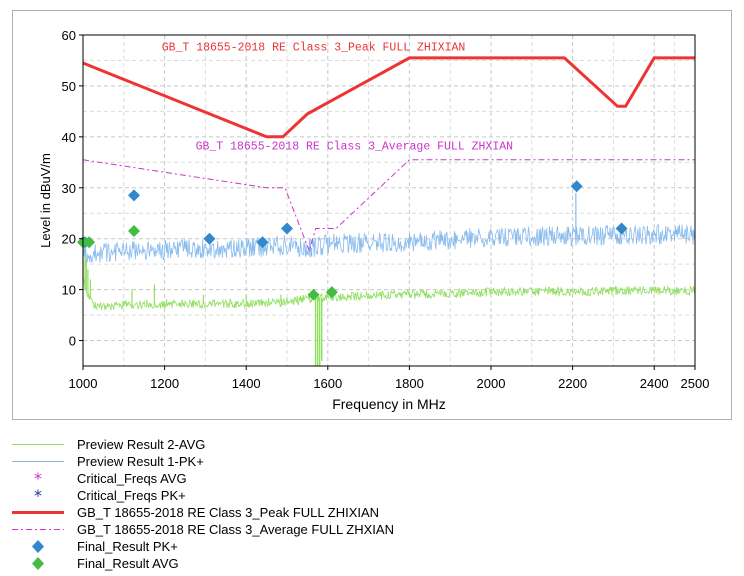 The width and height of the screenshot is (744, 576). What do you see at coordinates (131, 495) in the screenshot?
I see `legend-label: Critical_Freqs PK+` at bounding box center [131, 495].